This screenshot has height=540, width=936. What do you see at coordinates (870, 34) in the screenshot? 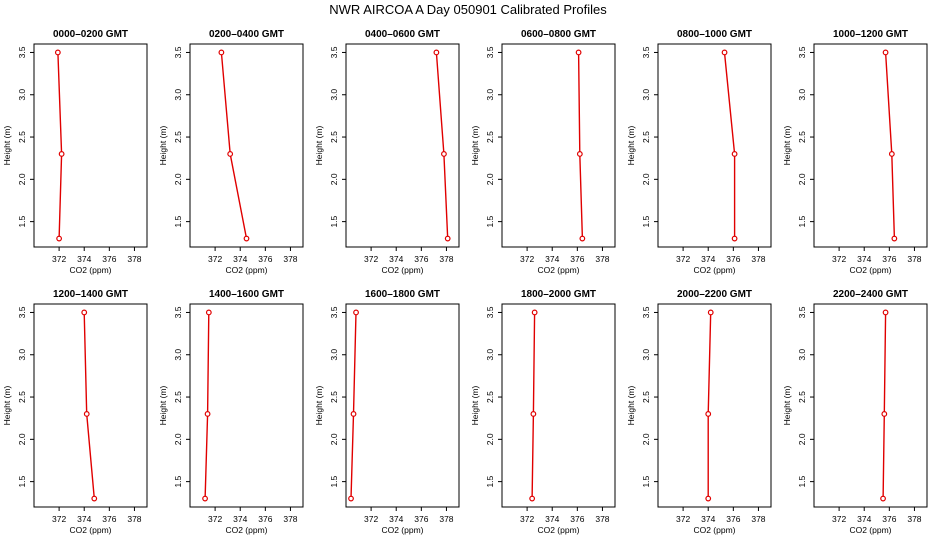
I see `panel-title: 1000–1200 GMT` at bounding box center [870, 34].